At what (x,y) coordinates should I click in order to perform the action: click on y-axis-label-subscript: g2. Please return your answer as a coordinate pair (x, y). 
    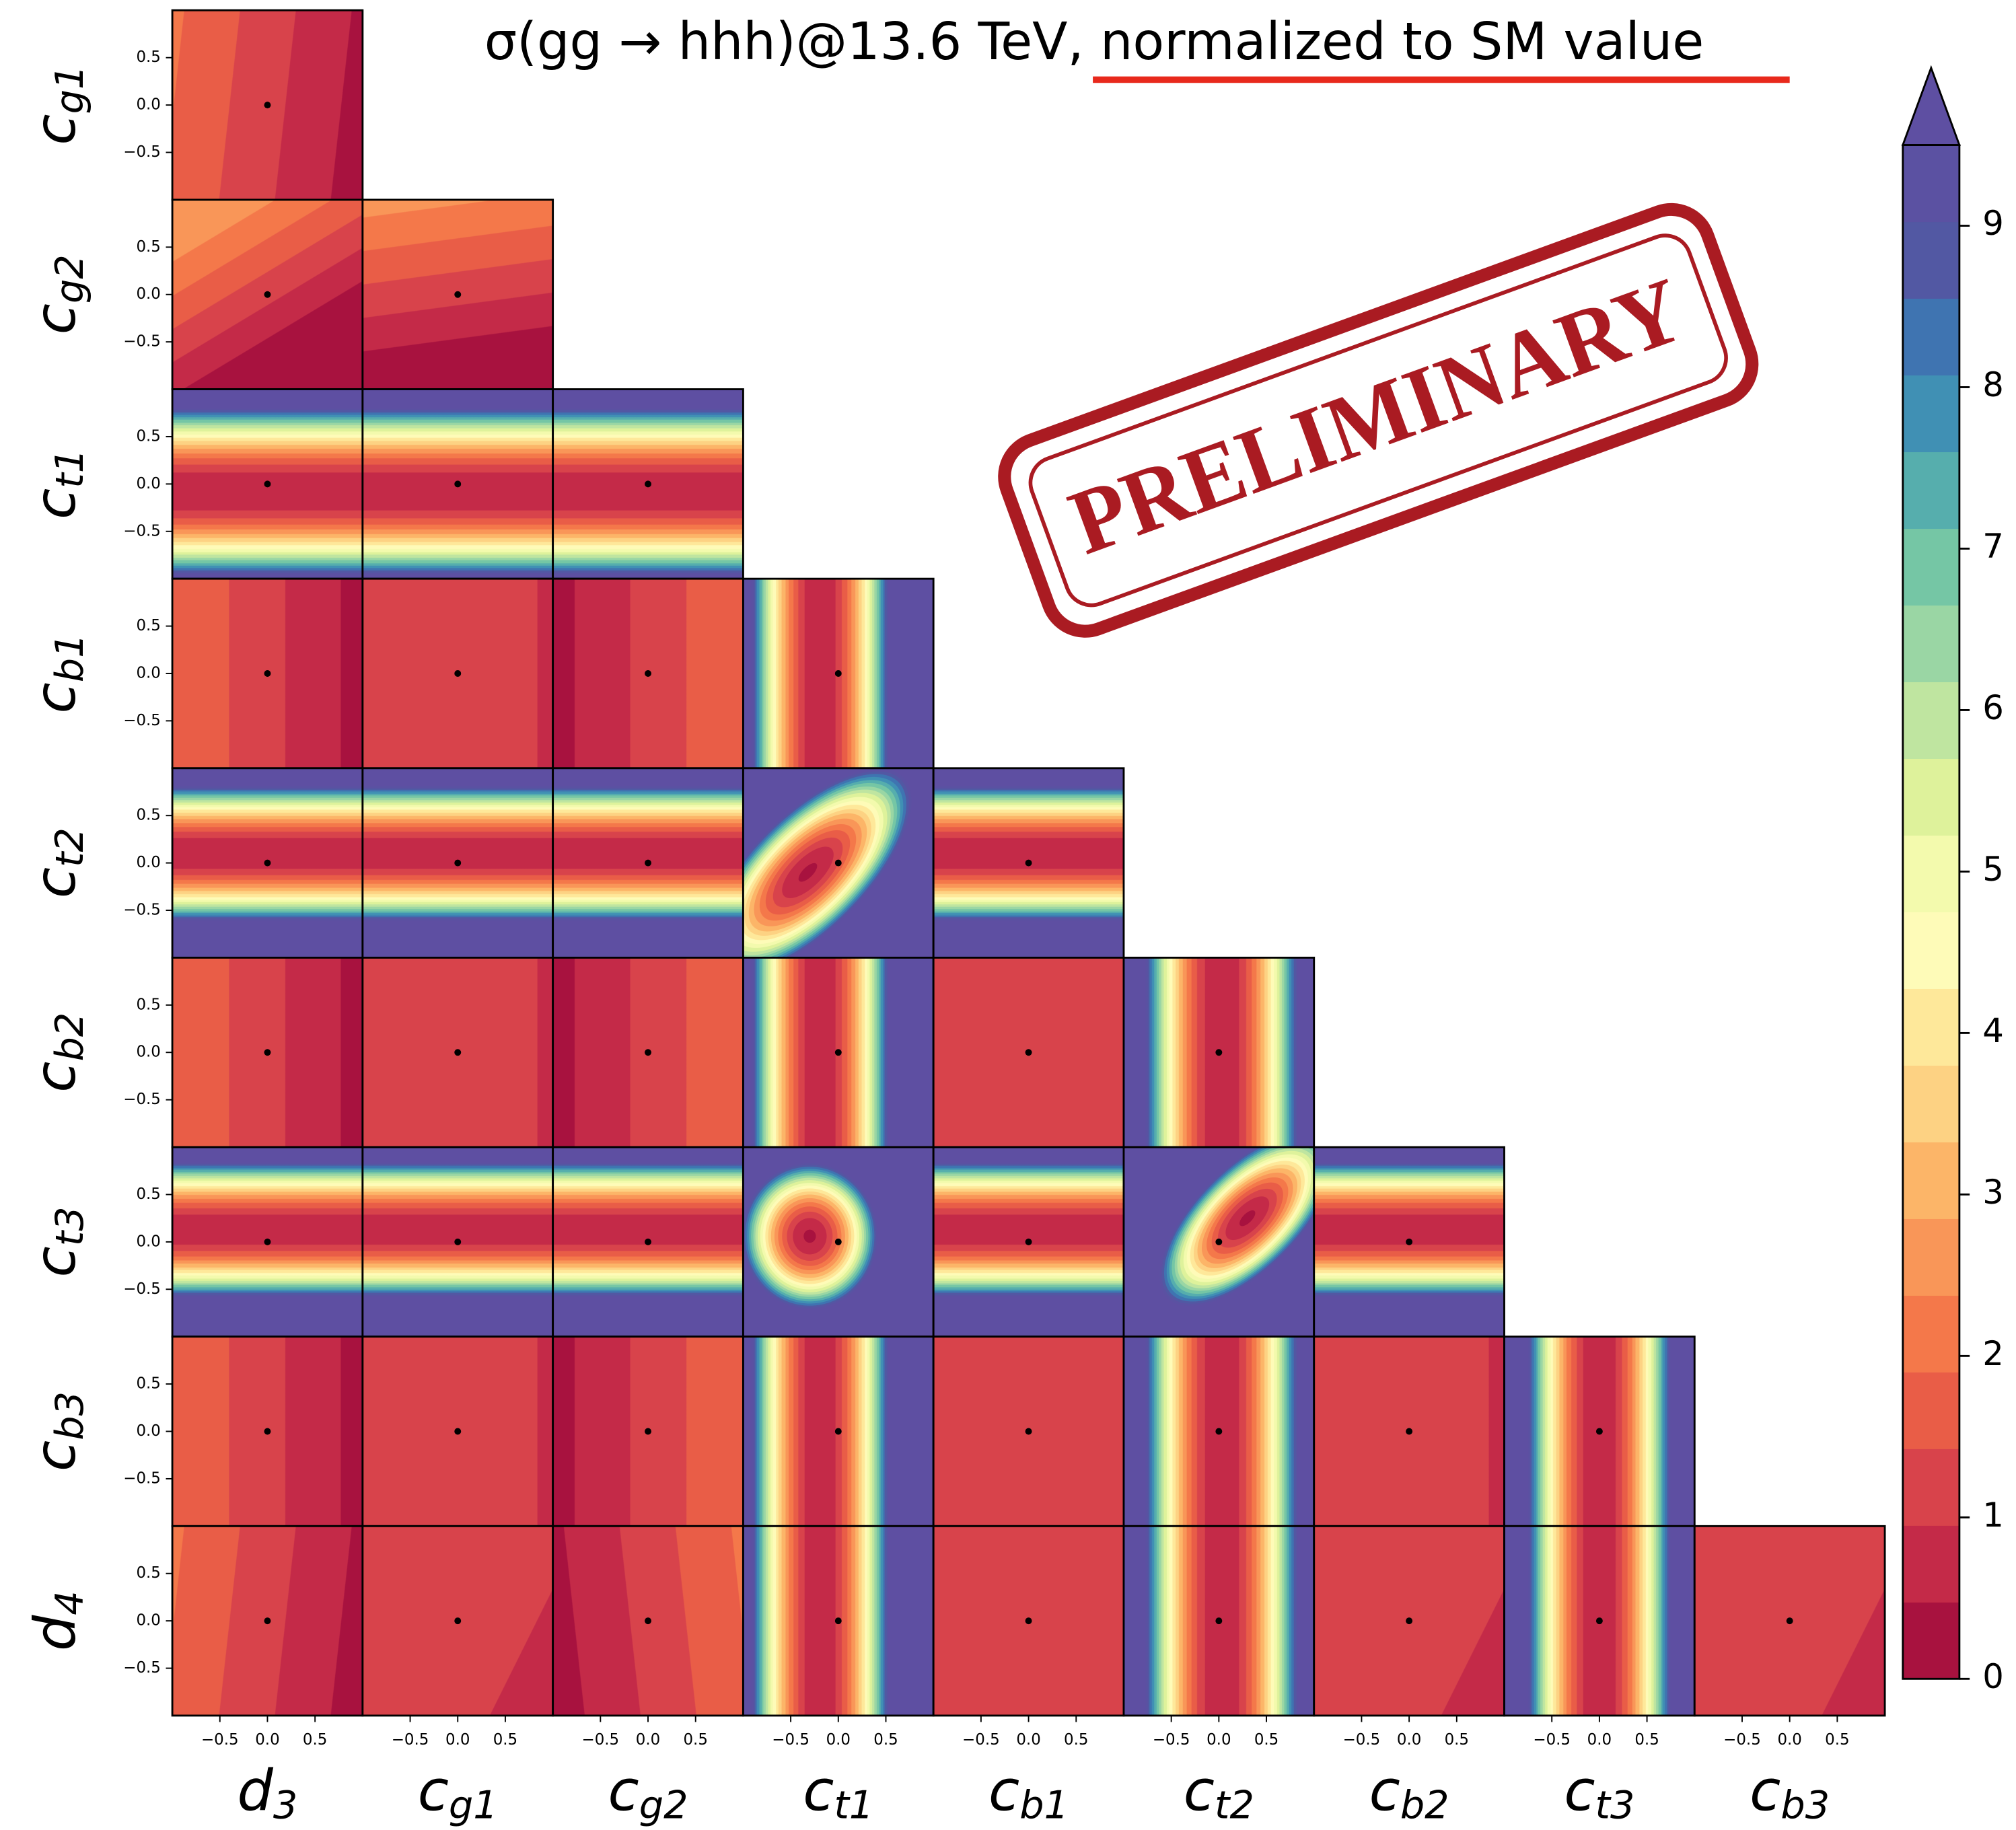
    Looking at the image, I should click on (69, 279).